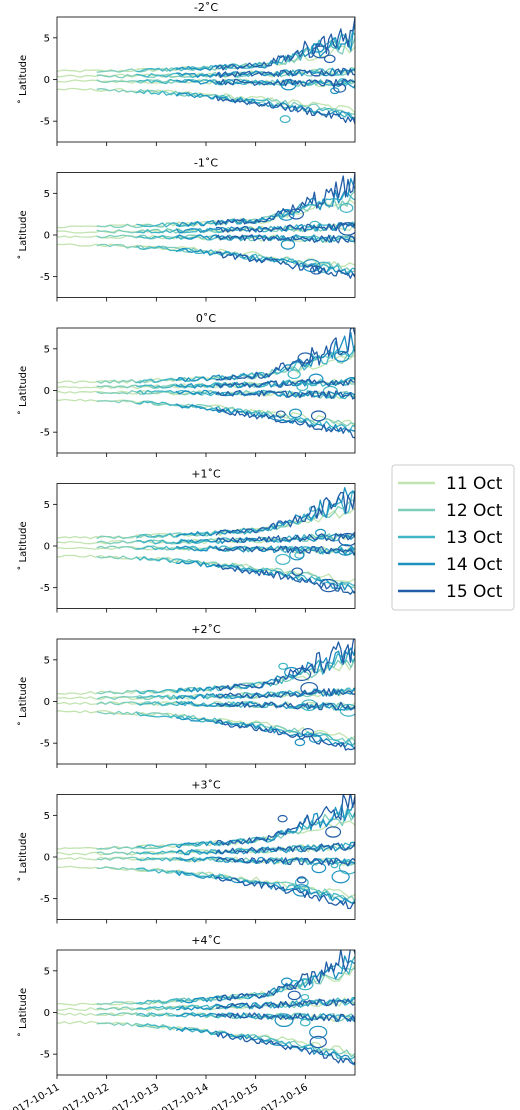  Describe the element at coordinates (206, 474) in the screenshot. I see `panel-title: +1˚C` at that location.